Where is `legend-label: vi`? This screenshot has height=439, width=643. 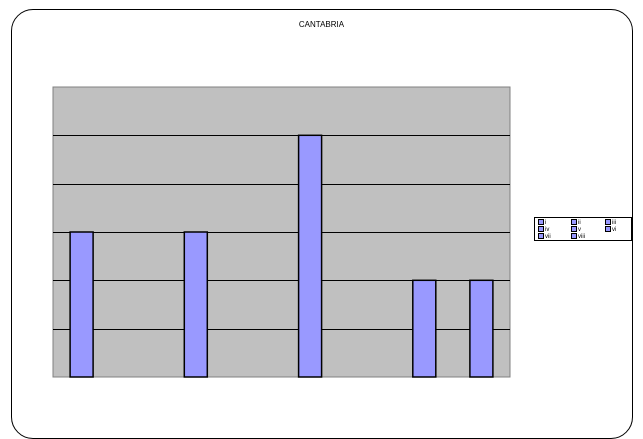
legend-label: vi is located at coordinates (614, 230).